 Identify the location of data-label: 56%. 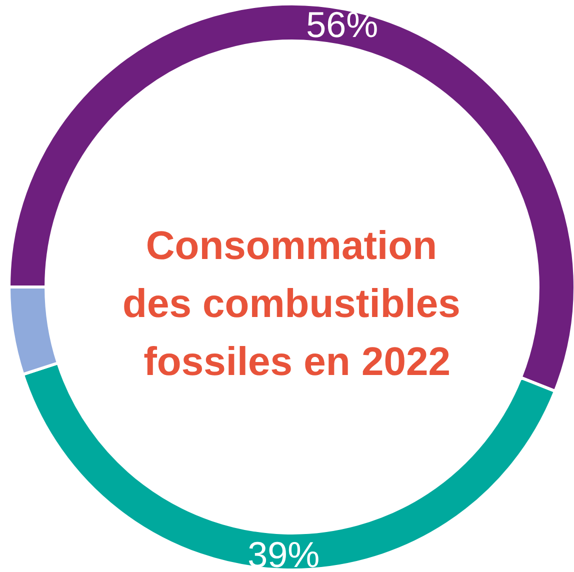
(342, 24).